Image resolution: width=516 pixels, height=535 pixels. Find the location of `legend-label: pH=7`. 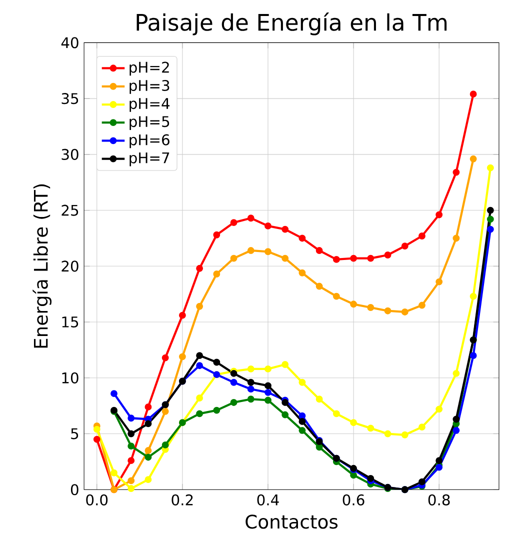

legend-label: pH=7 is located at coordinates (149, 159).